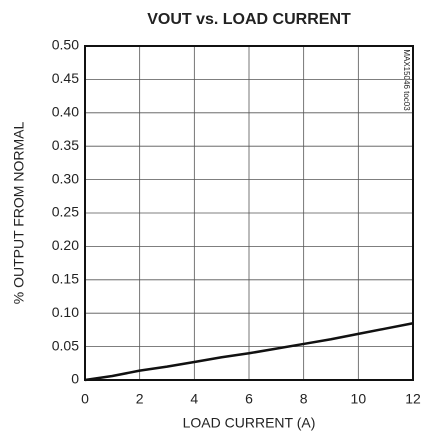 The image size is (427, 437). Describe the element at coordinates (249, 423) in the screenshot. I see `x-axis-label: LOAD CURRENT (A)` at that location.